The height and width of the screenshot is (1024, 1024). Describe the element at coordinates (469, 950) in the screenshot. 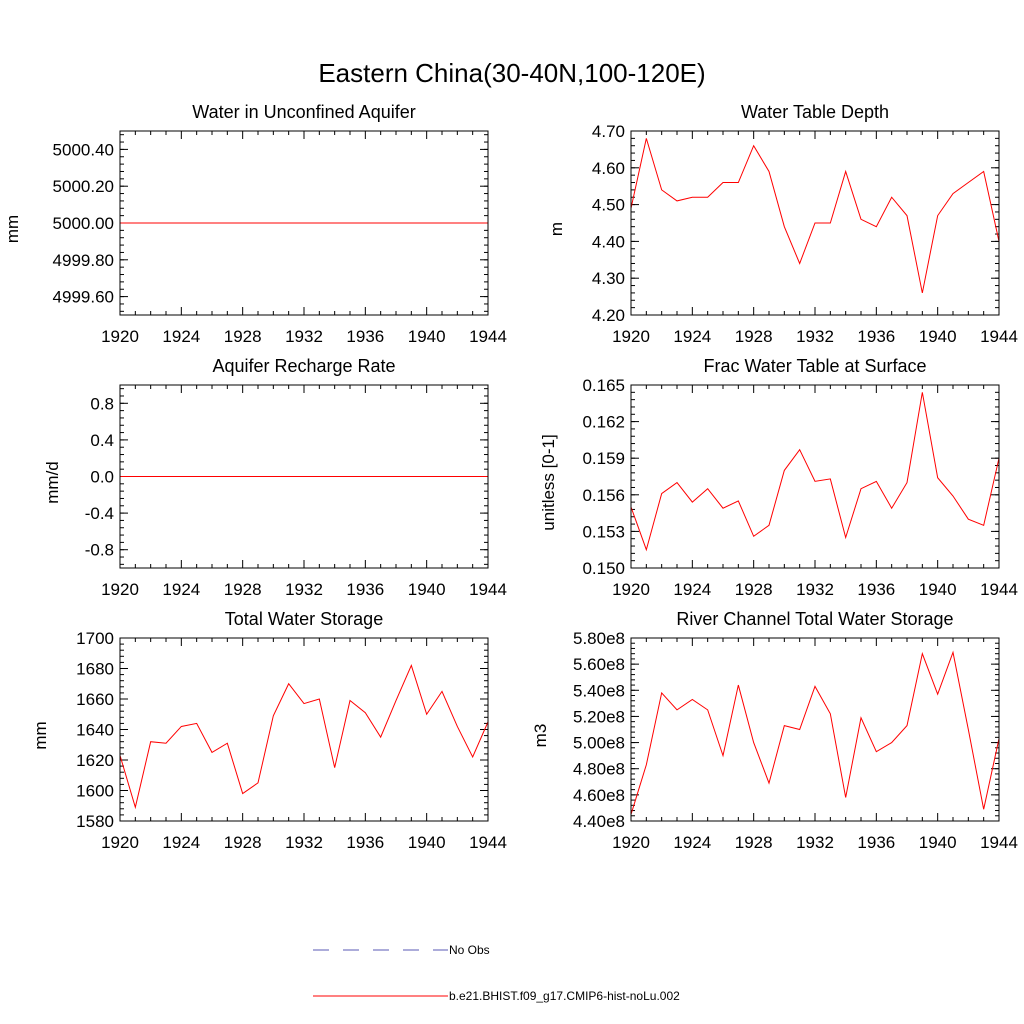

I see `legend-label-no-obs: No Obs` at that location.